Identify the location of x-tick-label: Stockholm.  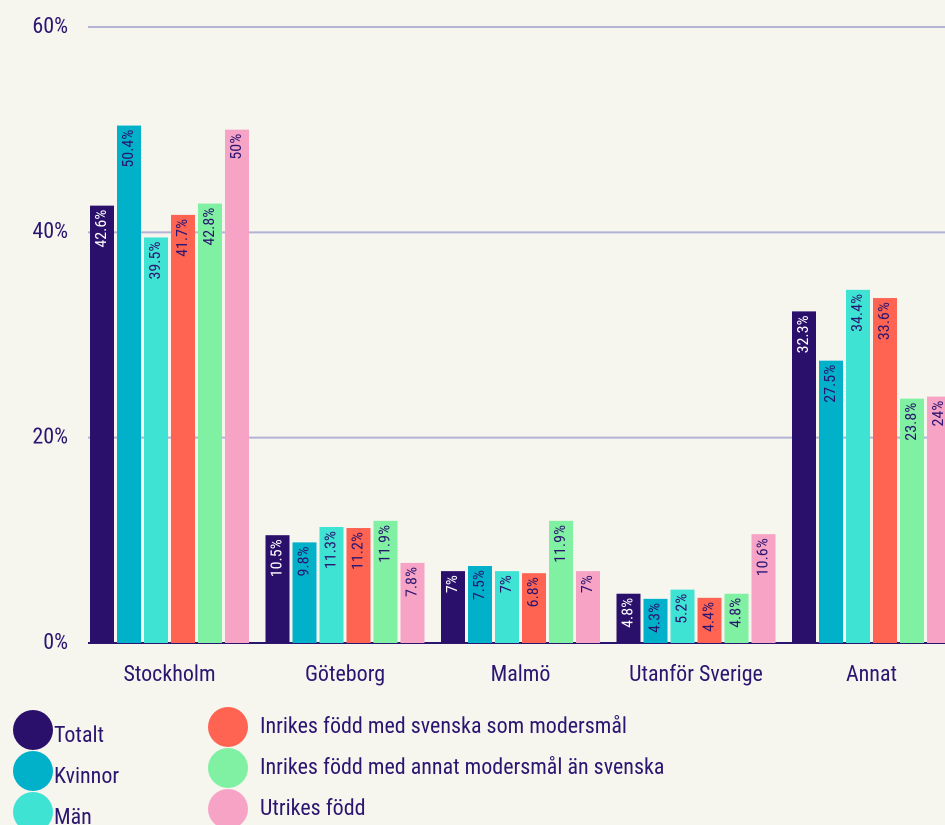
(169, 674).